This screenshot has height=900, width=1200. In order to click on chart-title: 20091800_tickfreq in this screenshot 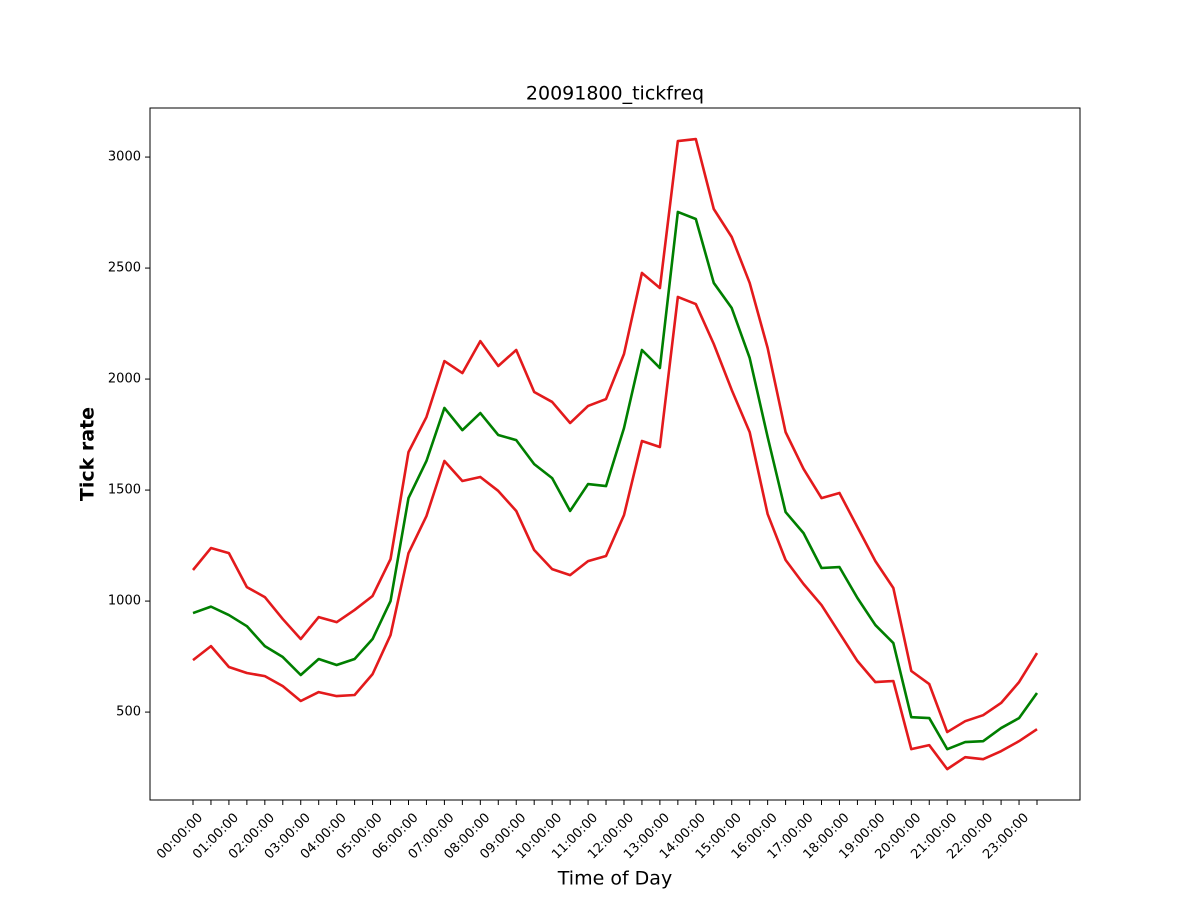, I will do `click(615, 94)`.